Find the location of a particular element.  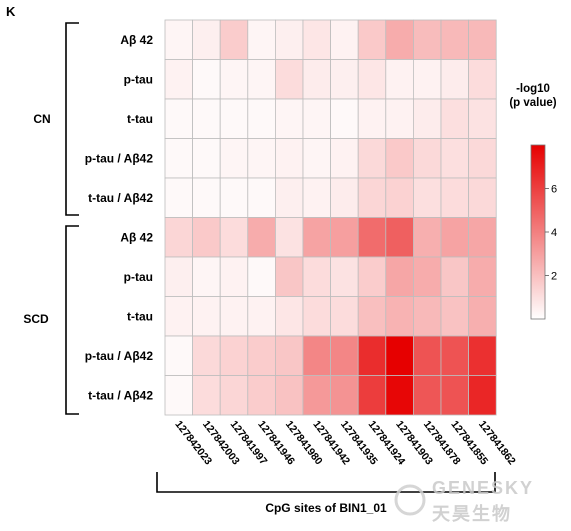

row-label: p-tau / Aβ42 is located at coordinates (119, 356).